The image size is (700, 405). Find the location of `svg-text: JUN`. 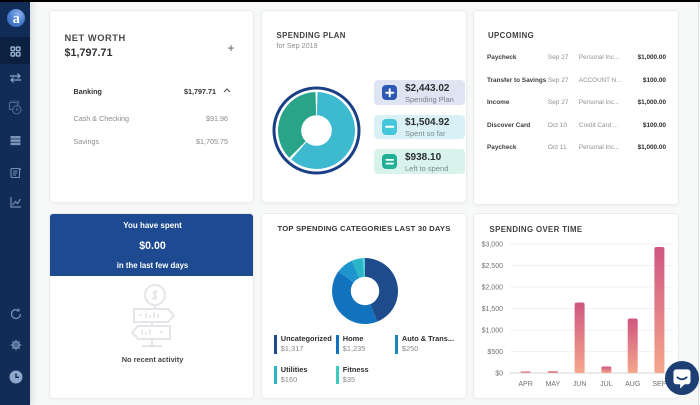

svg-text: JUN is located at coordinates (580, 384).